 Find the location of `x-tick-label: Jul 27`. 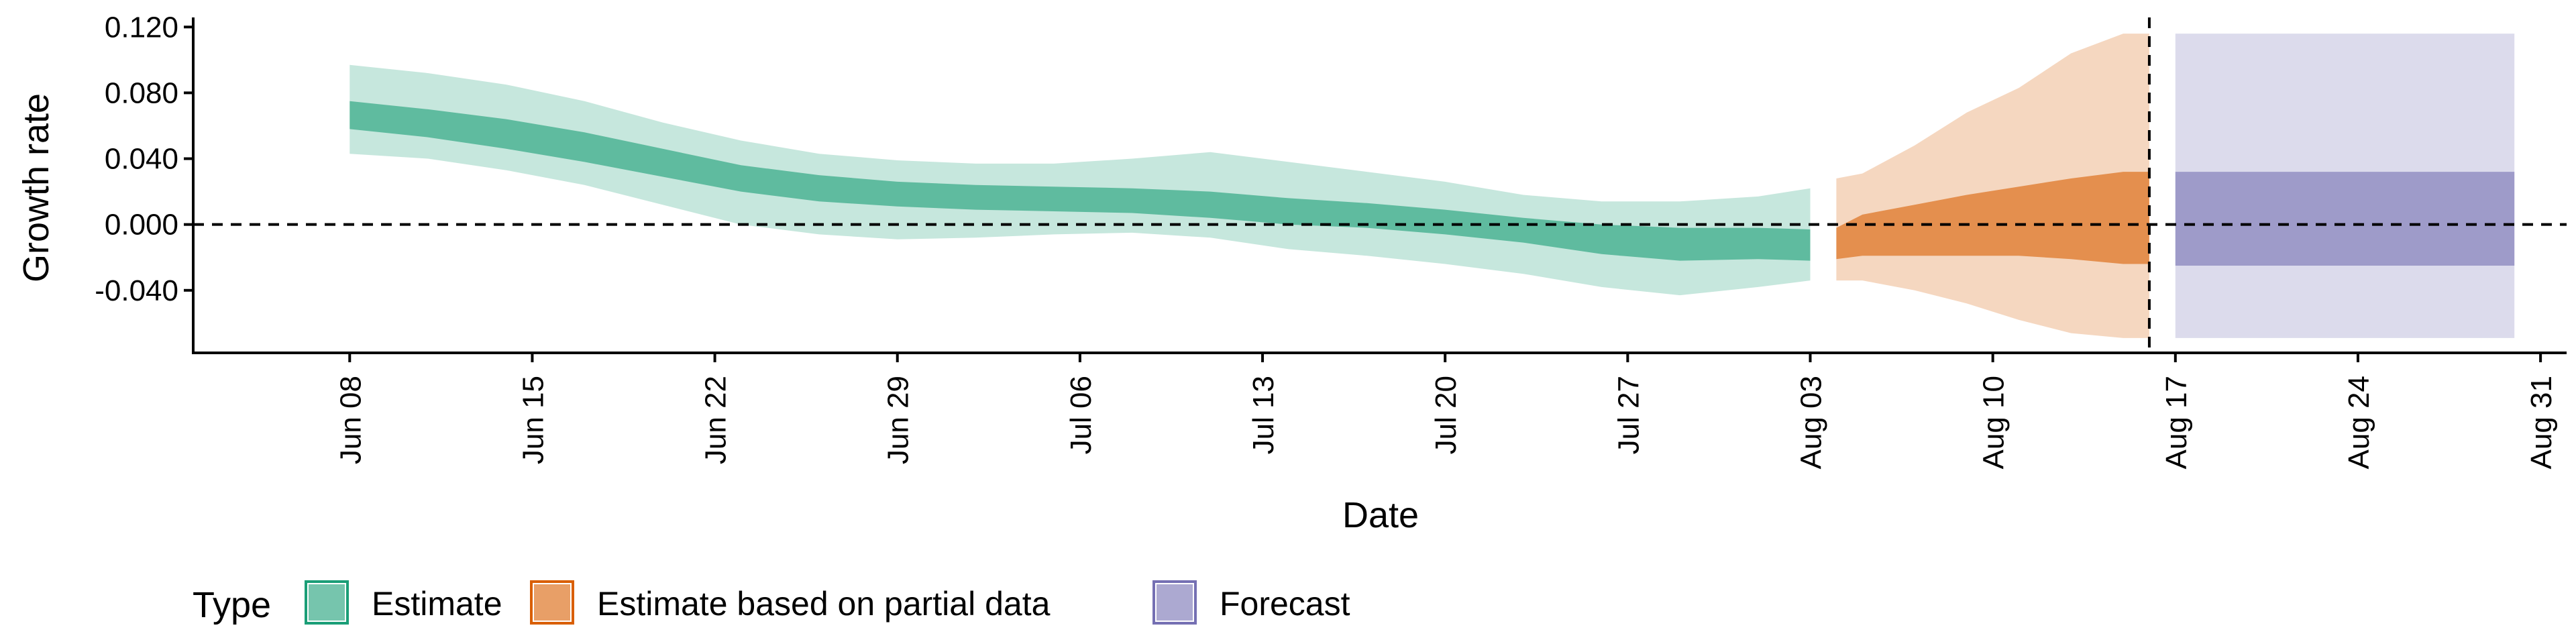

x-tick-label: Jul 27 is located at coordinates (1628, 415).